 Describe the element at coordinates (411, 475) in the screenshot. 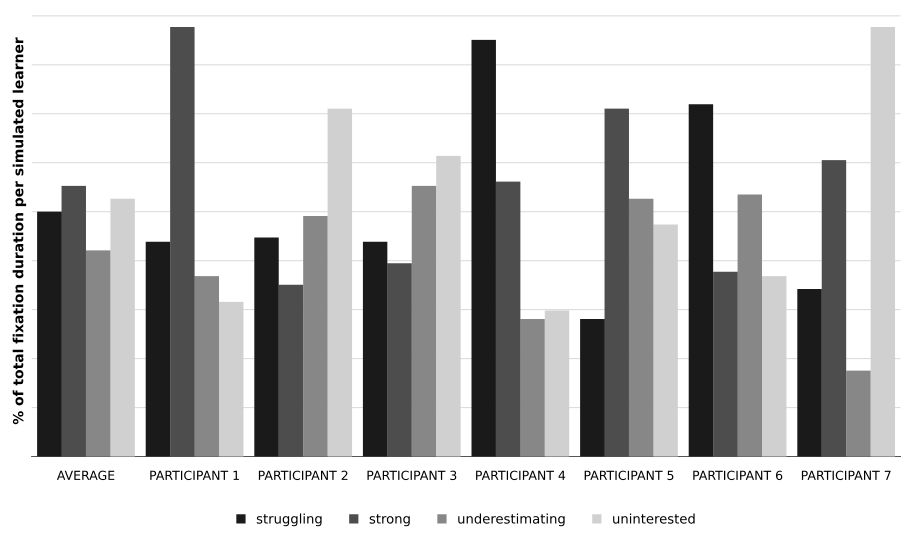

I see `x-tick-label: PARTICIPANT 3` at that location.